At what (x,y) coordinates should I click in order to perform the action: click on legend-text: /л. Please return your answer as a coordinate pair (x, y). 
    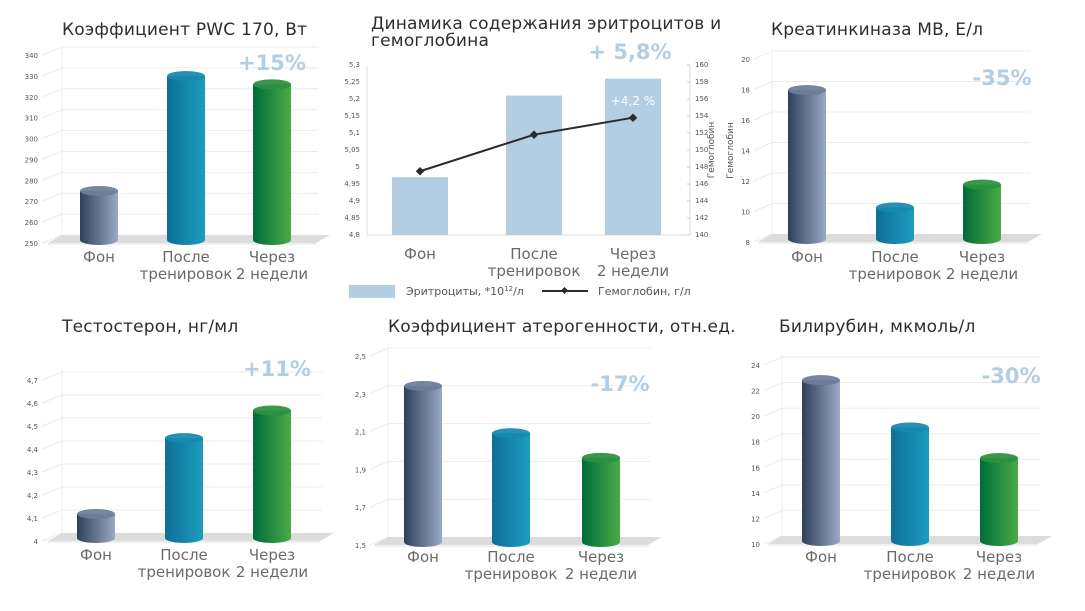
    Looking at the image, I should click on (518, 291).